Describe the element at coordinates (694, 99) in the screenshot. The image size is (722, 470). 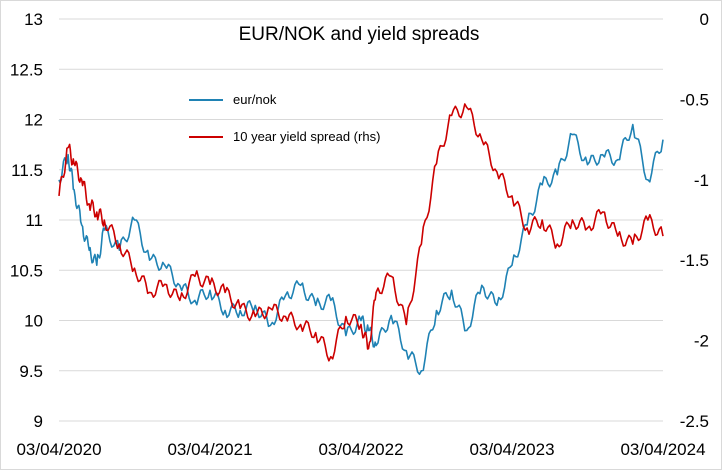
I see `right-tick-label: -0.5` at that location.